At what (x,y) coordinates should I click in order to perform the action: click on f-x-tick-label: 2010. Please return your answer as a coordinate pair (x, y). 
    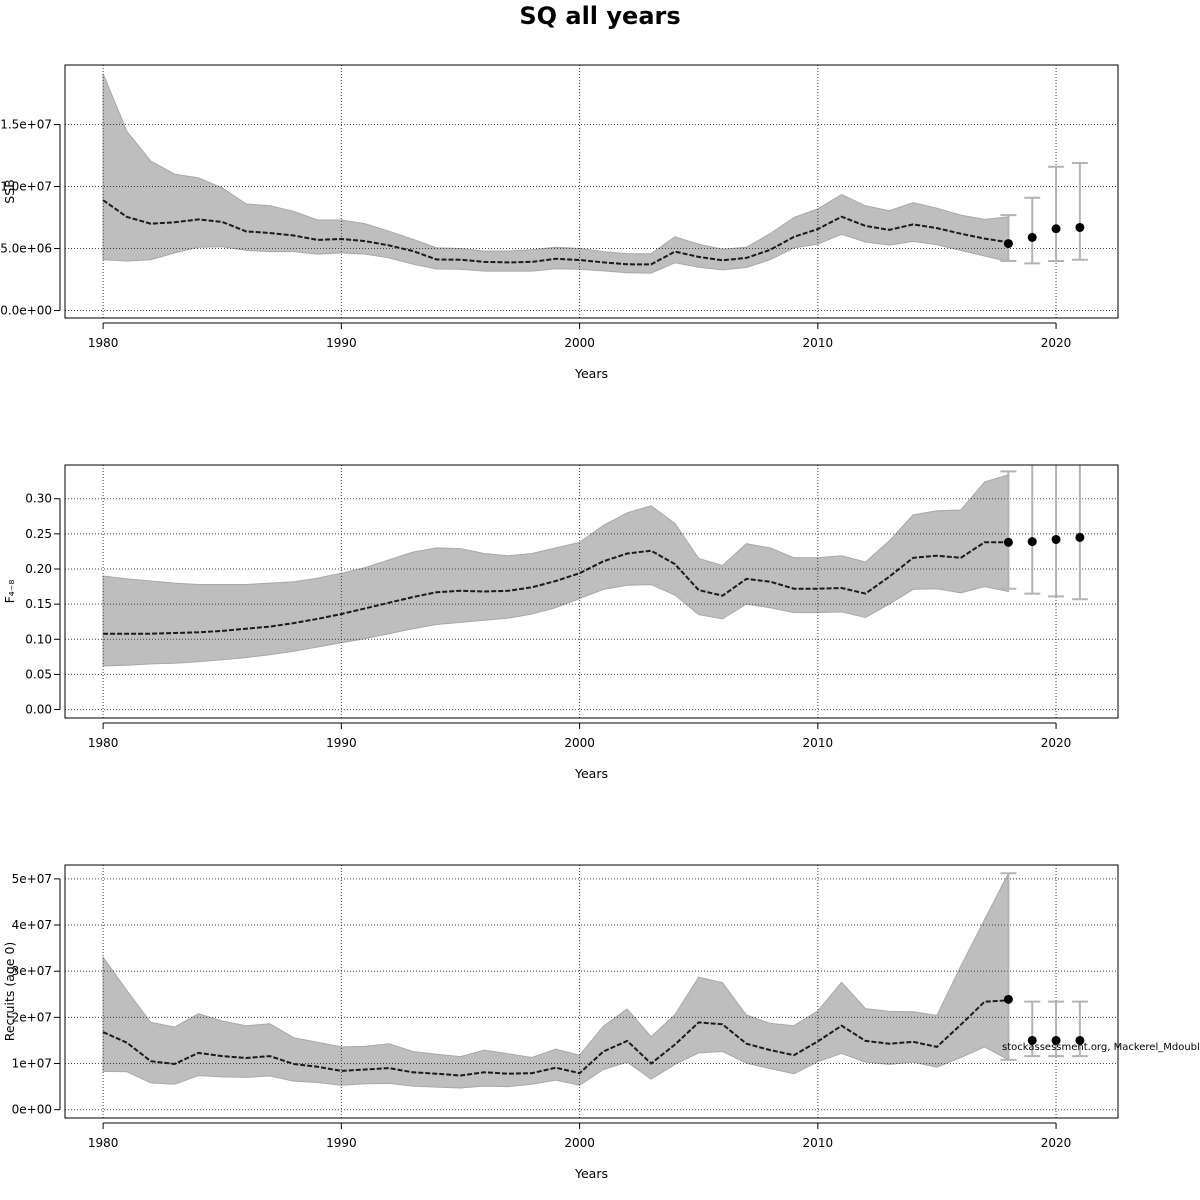
    Looking at the image, I should click on (818, 743).